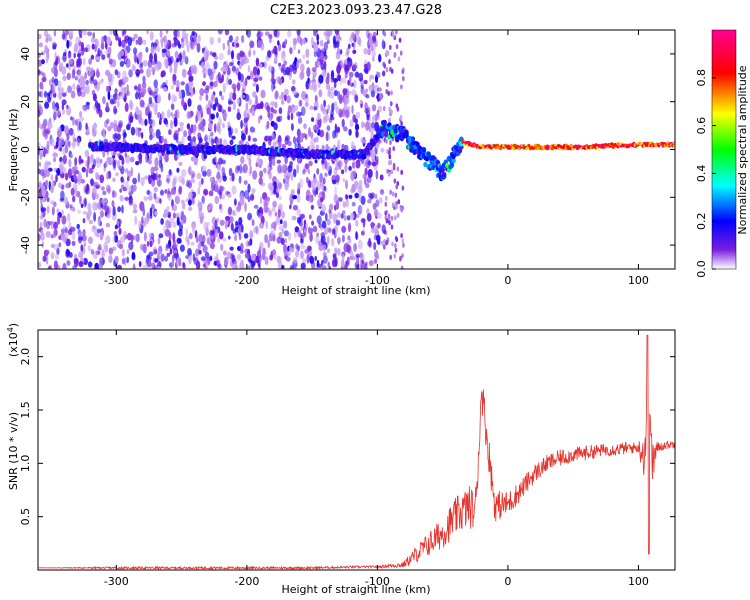 This screenshot has width=750, height=600. What do you see at coordinates (377, 581) in the screenshot?
I see `x-tick-label: -100` at bounding box center [377, 581].